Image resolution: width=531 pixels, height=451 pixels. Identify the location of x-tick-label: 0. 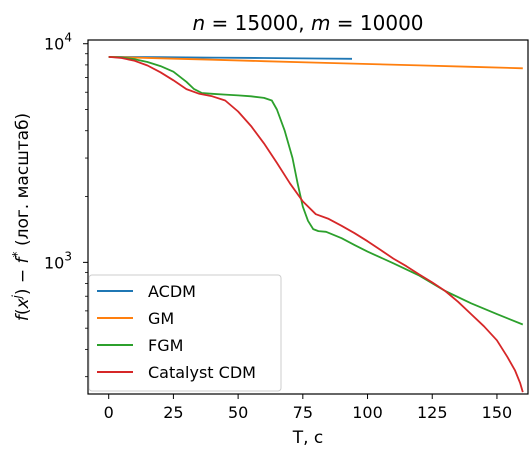
(109, 412).